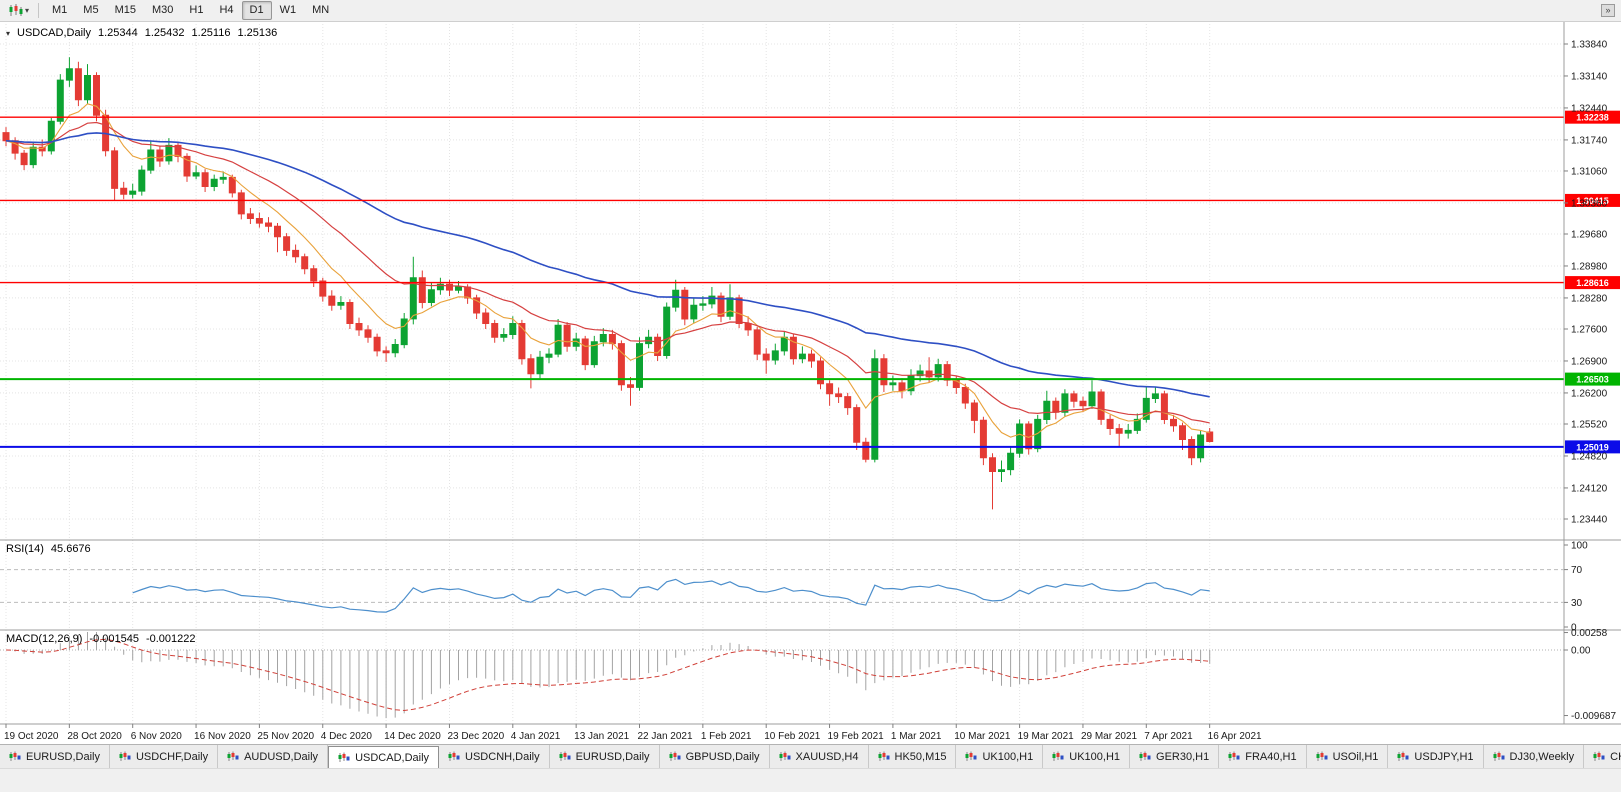 This screenshot has width=1621, height=792. What do you see at coordinates (982, 736) in the screenshot?
I see `date-label: 10 Mar 2021` at bounding box center [982, 736].